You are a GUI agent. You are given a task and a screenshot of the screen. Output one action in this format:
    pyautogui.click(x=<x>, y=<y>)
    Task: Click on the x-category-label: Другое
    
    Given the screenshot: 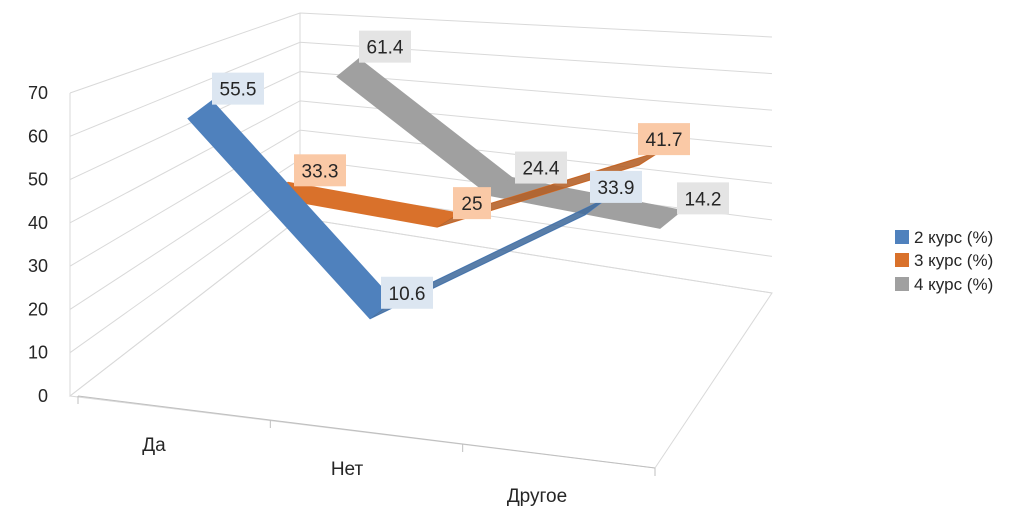 What is the action you would take?
    pyautogui.click(x=537, y=496)
    